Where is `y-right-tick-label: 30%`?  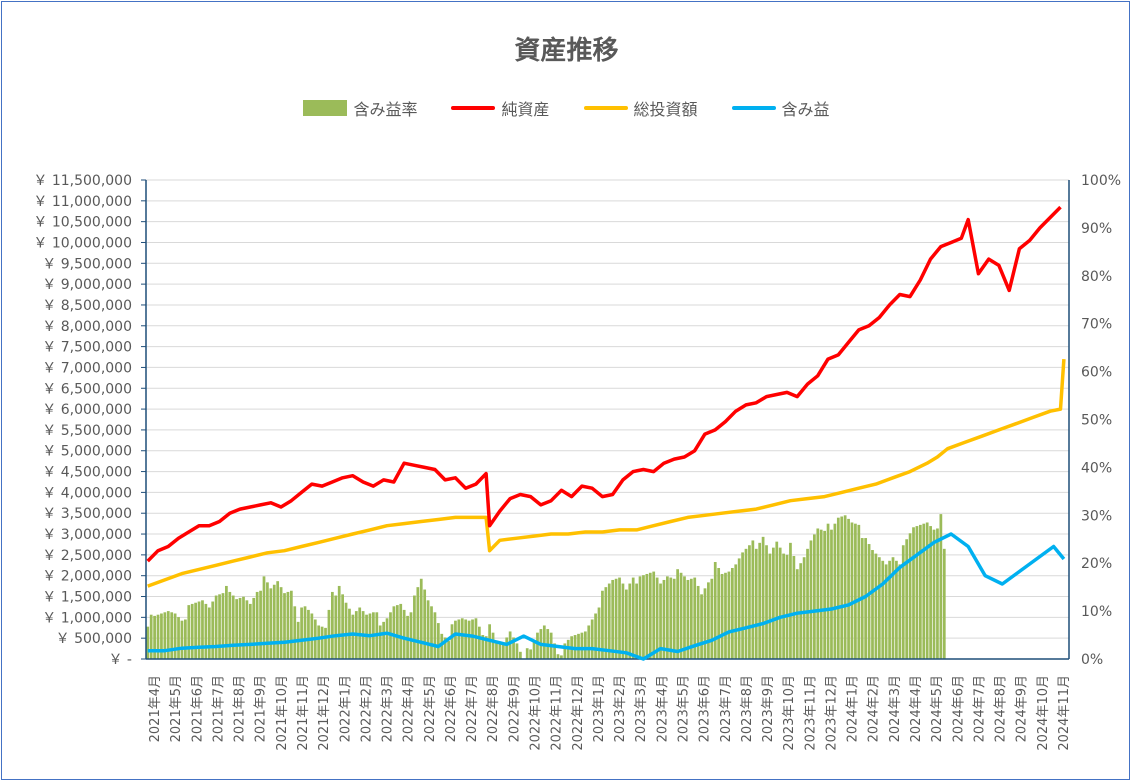 y-right-tick-label: 30% is located at coordinates (1096, 516).